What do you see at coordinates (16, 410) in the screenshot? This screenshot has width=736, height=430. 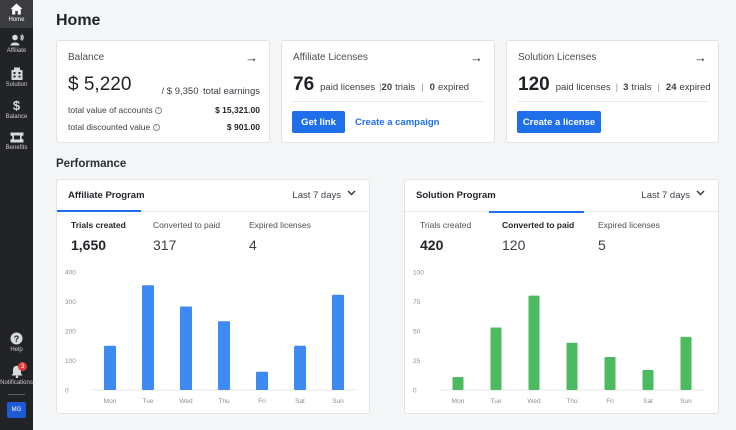 I see `avatar: MG` at bounding box center [16, 410].